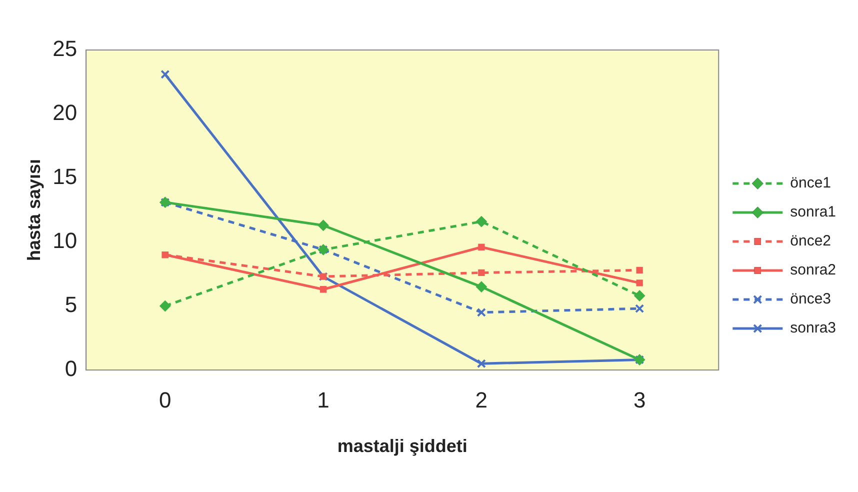 The height and width of the screenshot is (492, 858). Describe the element at coordinates (813, 212) in the screenshot. I see `legend-label: sonra1` at that location.